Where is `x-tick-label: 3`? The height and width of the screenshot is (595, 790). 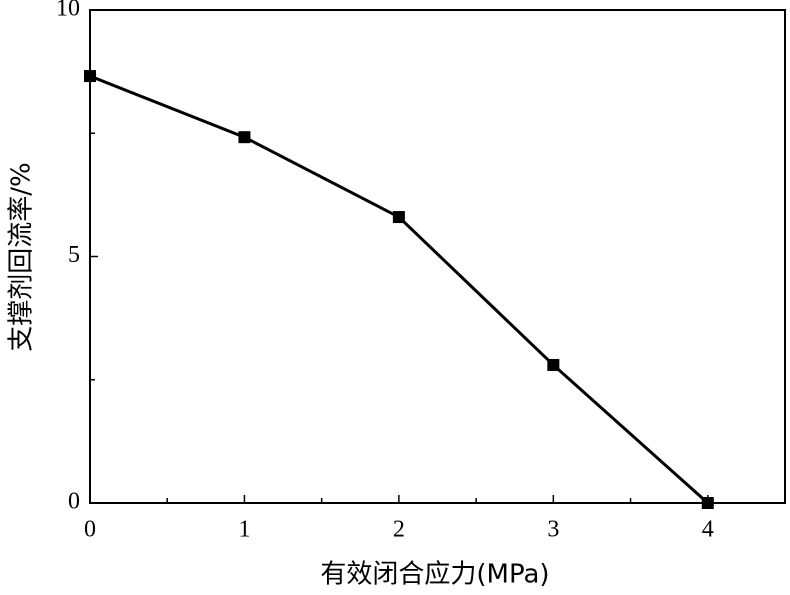
x-tick-label: 3 is located at coordinates (553, 530).